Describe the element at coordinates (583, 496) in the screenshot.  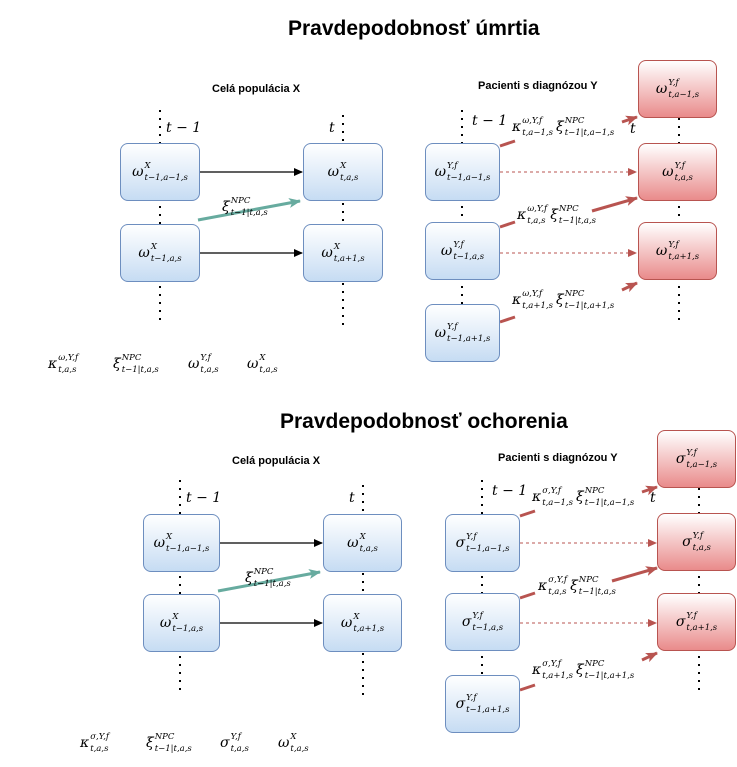
I see `label-kappa-xi-1: κ σ,Y,f t,a−1,s ξ NPC t−1|t,a−1,s` at that location.